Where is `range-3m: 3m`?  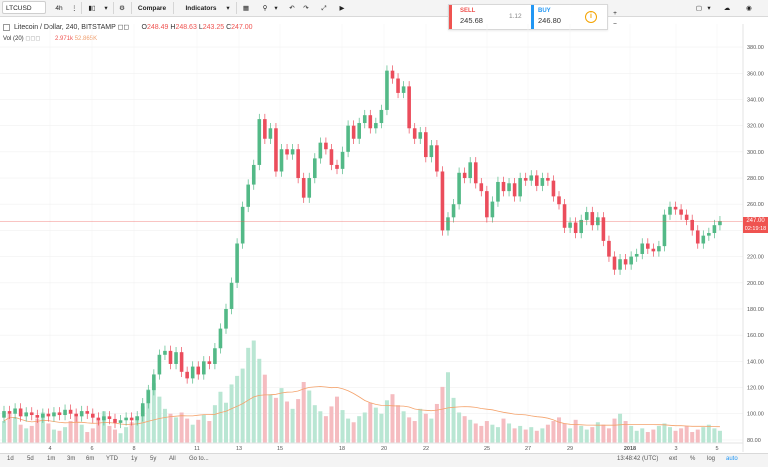 range-3m: 3m is located at coordinates (71, 459).